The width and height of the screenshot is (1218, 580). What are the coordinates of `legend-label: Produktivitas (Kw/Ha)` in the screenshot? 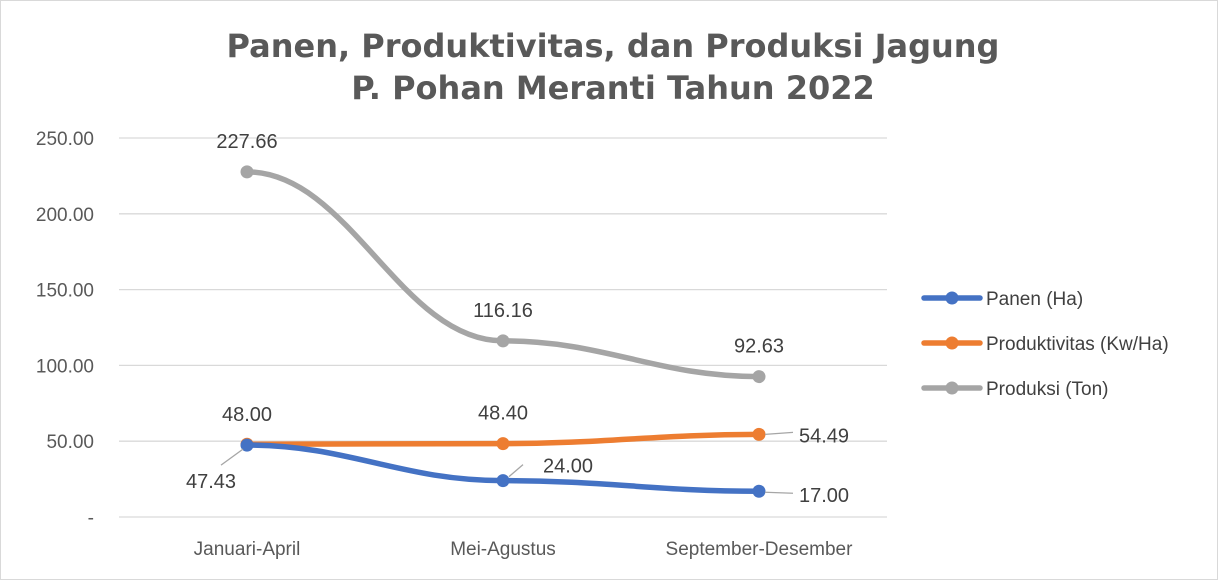 It's located at (1077, 344).